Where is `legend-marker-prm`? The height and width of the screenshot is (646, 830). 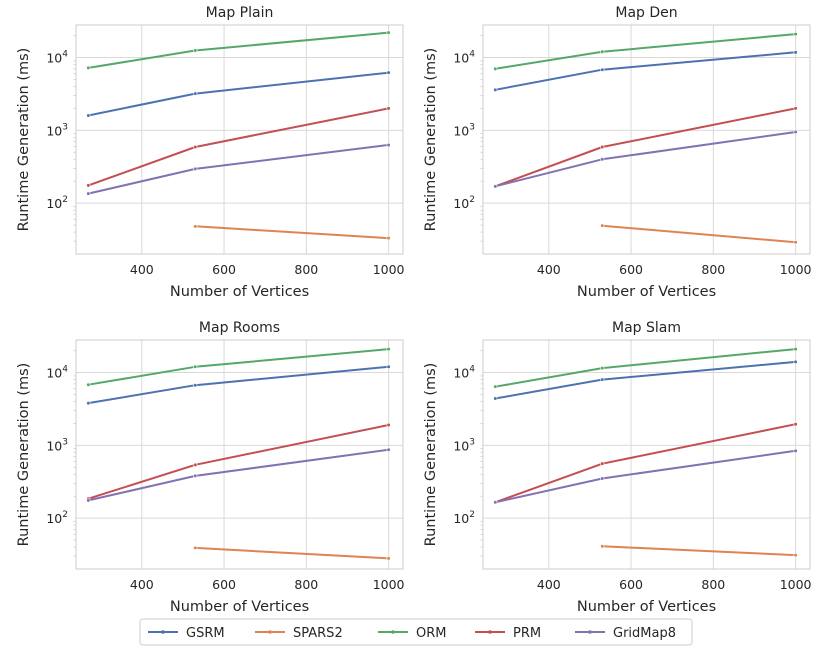 legend-marker-prm is located at coordinates (490, 632).